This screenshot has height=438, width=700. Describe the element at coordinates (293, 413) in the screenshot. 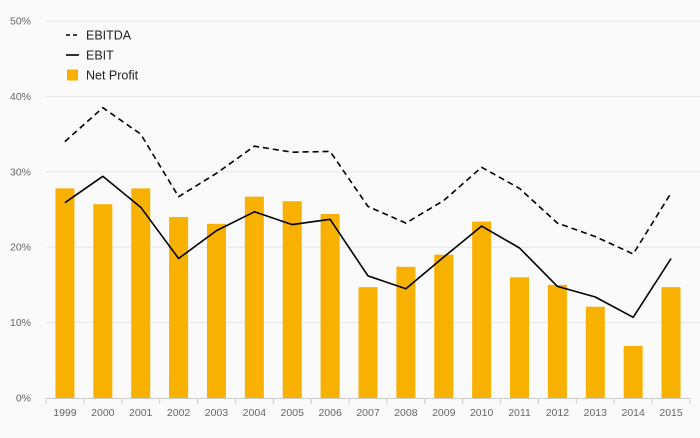

I see `x-tick-label: 2005` at that location.